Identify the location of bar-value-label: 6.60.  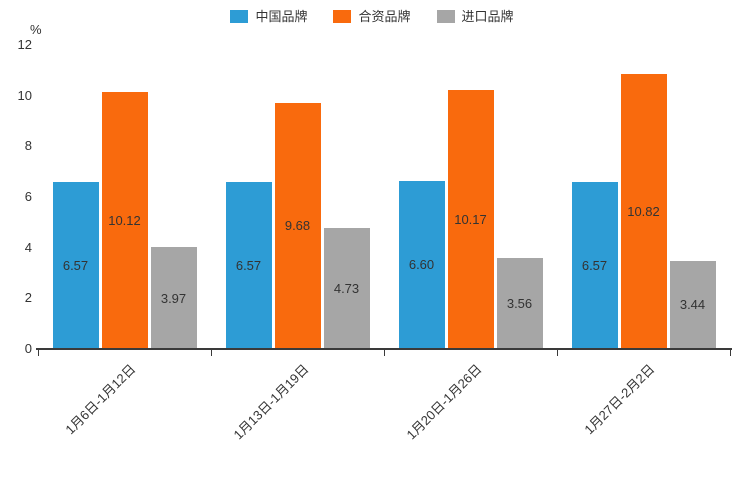
(421, 265).